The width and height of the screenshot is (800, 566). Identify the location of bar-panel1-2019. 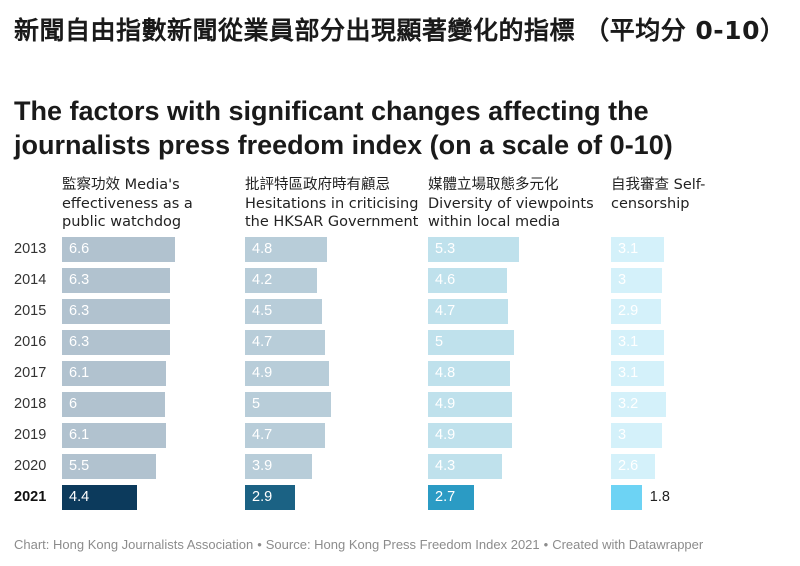
(114, 435).